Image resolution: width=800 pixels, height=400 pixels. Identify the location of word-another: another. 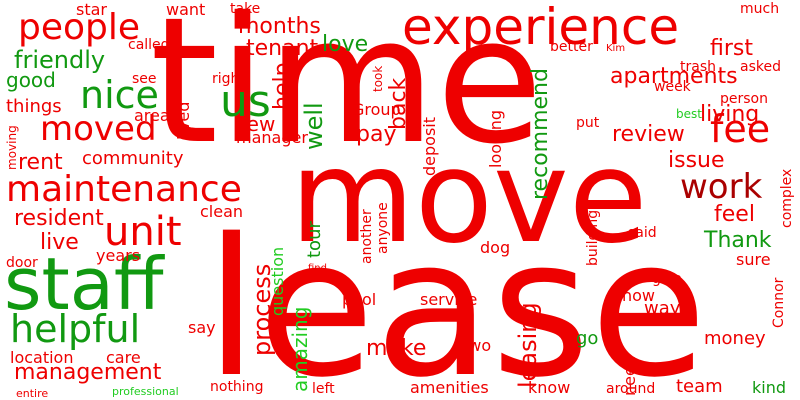
(367, 236).